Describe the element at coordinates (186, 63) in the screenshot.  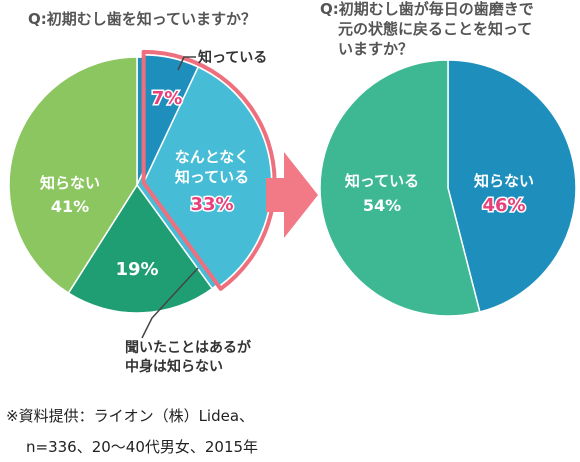
I see `leader-line-know` at that location.